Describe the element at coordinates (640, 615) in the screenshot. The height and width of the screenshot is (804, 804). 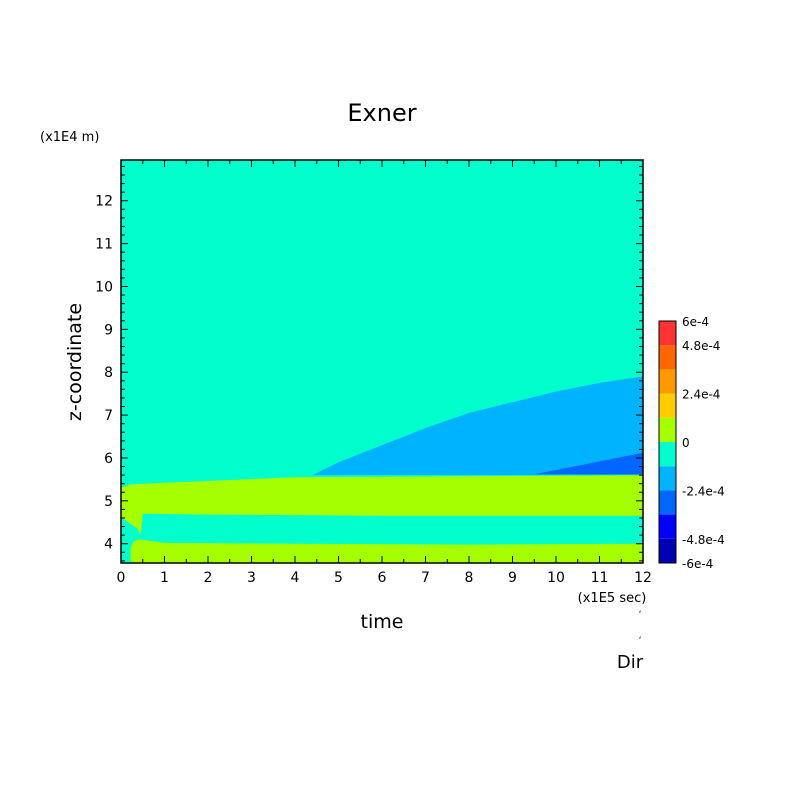
I see `corner-tick-mark: ‘` at that location.